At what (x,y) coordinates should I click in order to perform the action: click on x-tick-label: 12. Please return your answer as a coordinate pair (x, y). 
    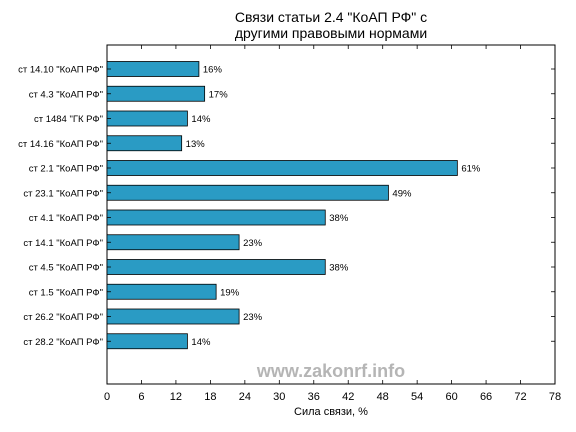
    Looking at the image, I should click on (176, 397).